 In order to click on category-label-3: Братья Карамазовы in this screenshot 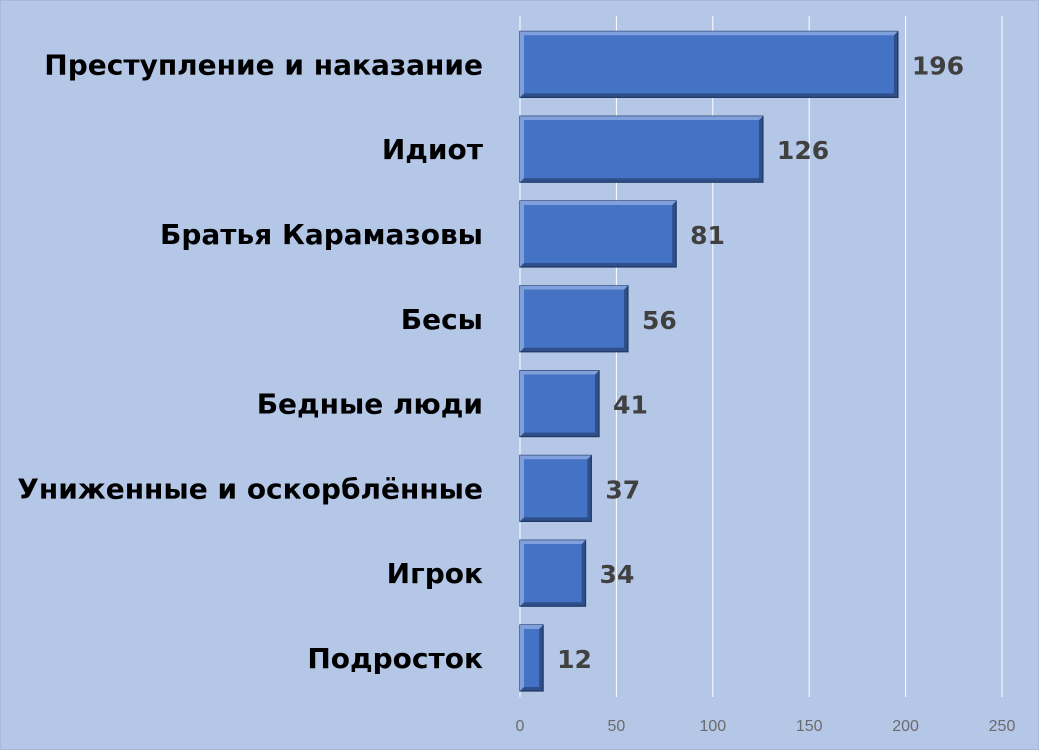, I will do `click(321, 234)`.